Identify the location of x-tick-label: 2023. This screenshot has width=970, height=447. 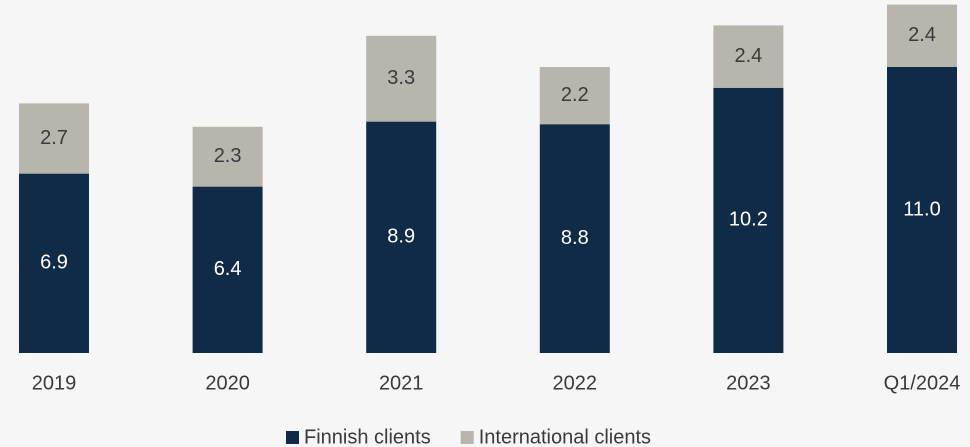
(748, 383).